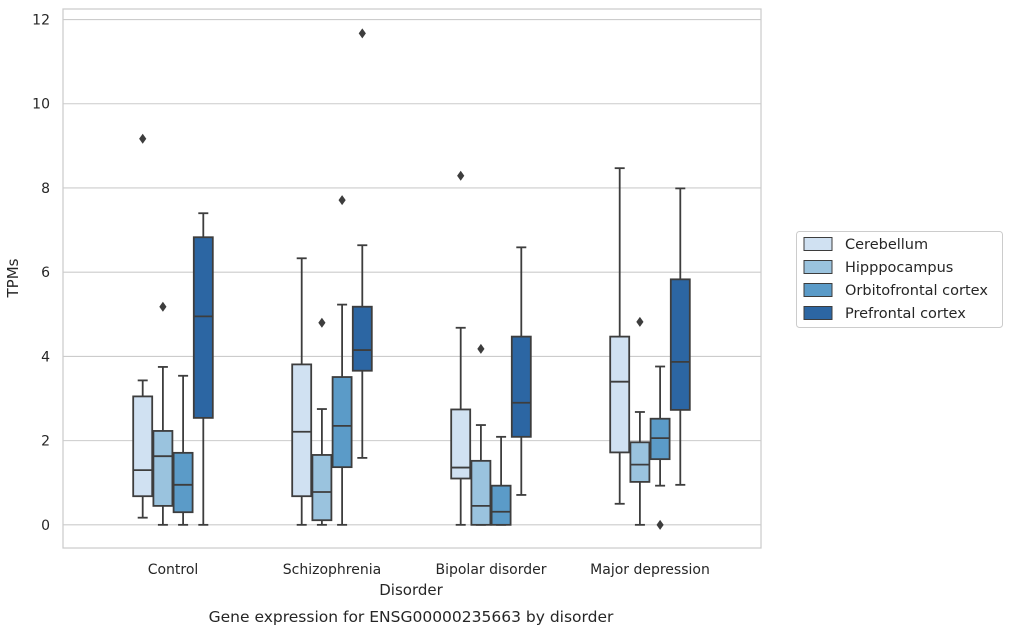 The height and width of the screenshot is (634, 1013). I want to click on legend-label: Prefrontal cortex, so click(905, 314).